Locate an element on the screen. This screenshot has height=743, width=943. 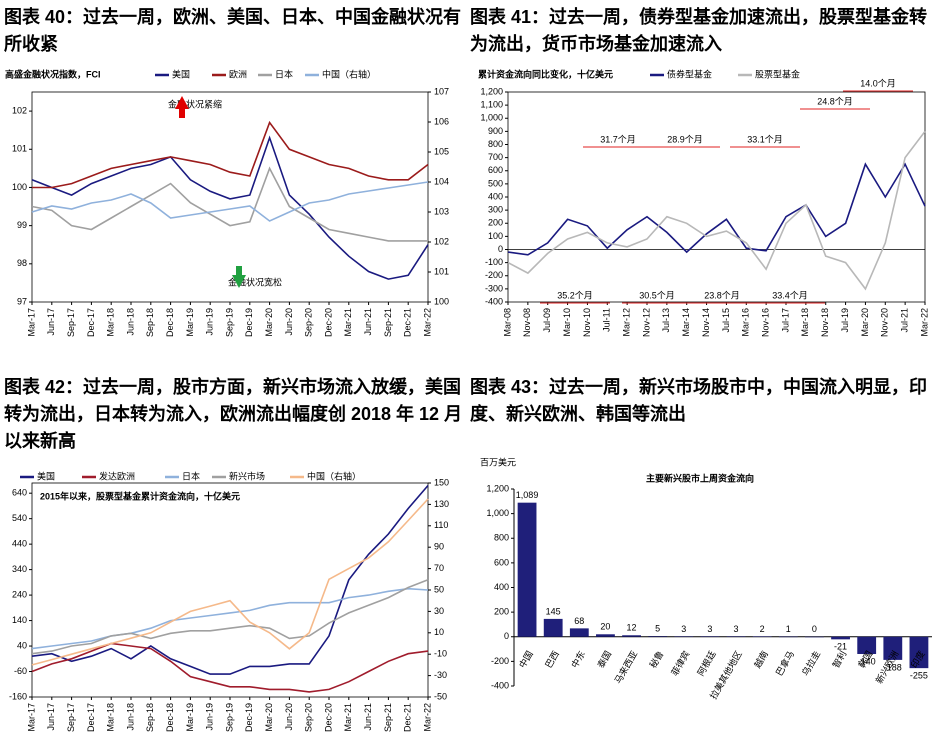
y-tick-label: 800 is located at coordinates (501, 538).